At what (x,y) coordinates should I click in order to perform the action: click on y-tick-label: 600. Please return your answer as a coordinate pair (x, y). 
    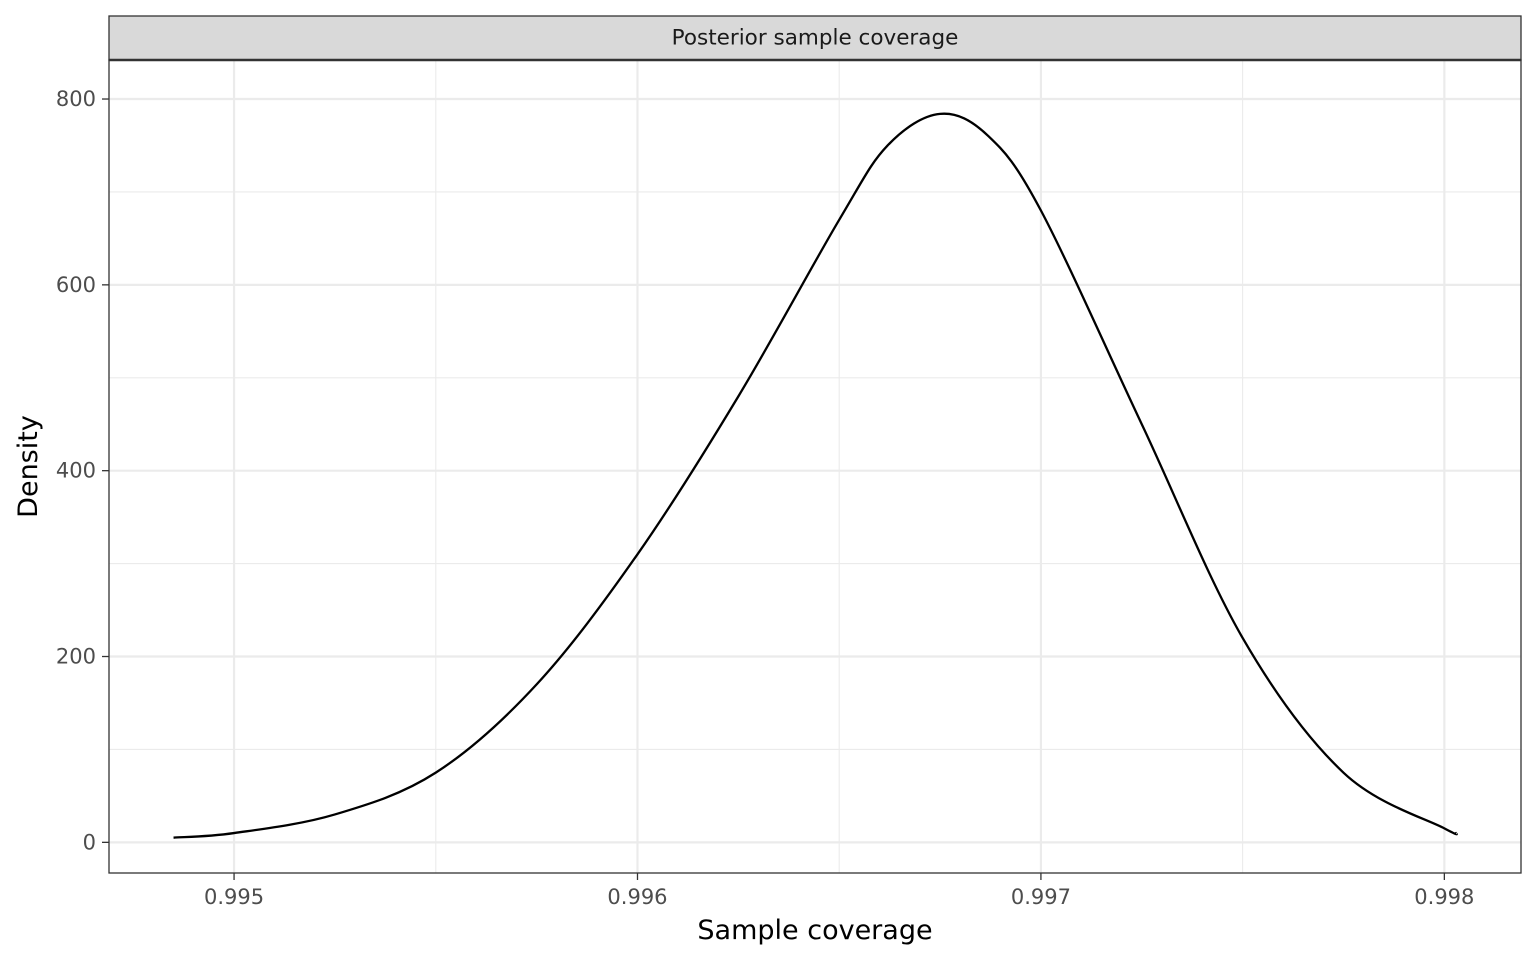
    Looking at the image, I should click on (76, 285).